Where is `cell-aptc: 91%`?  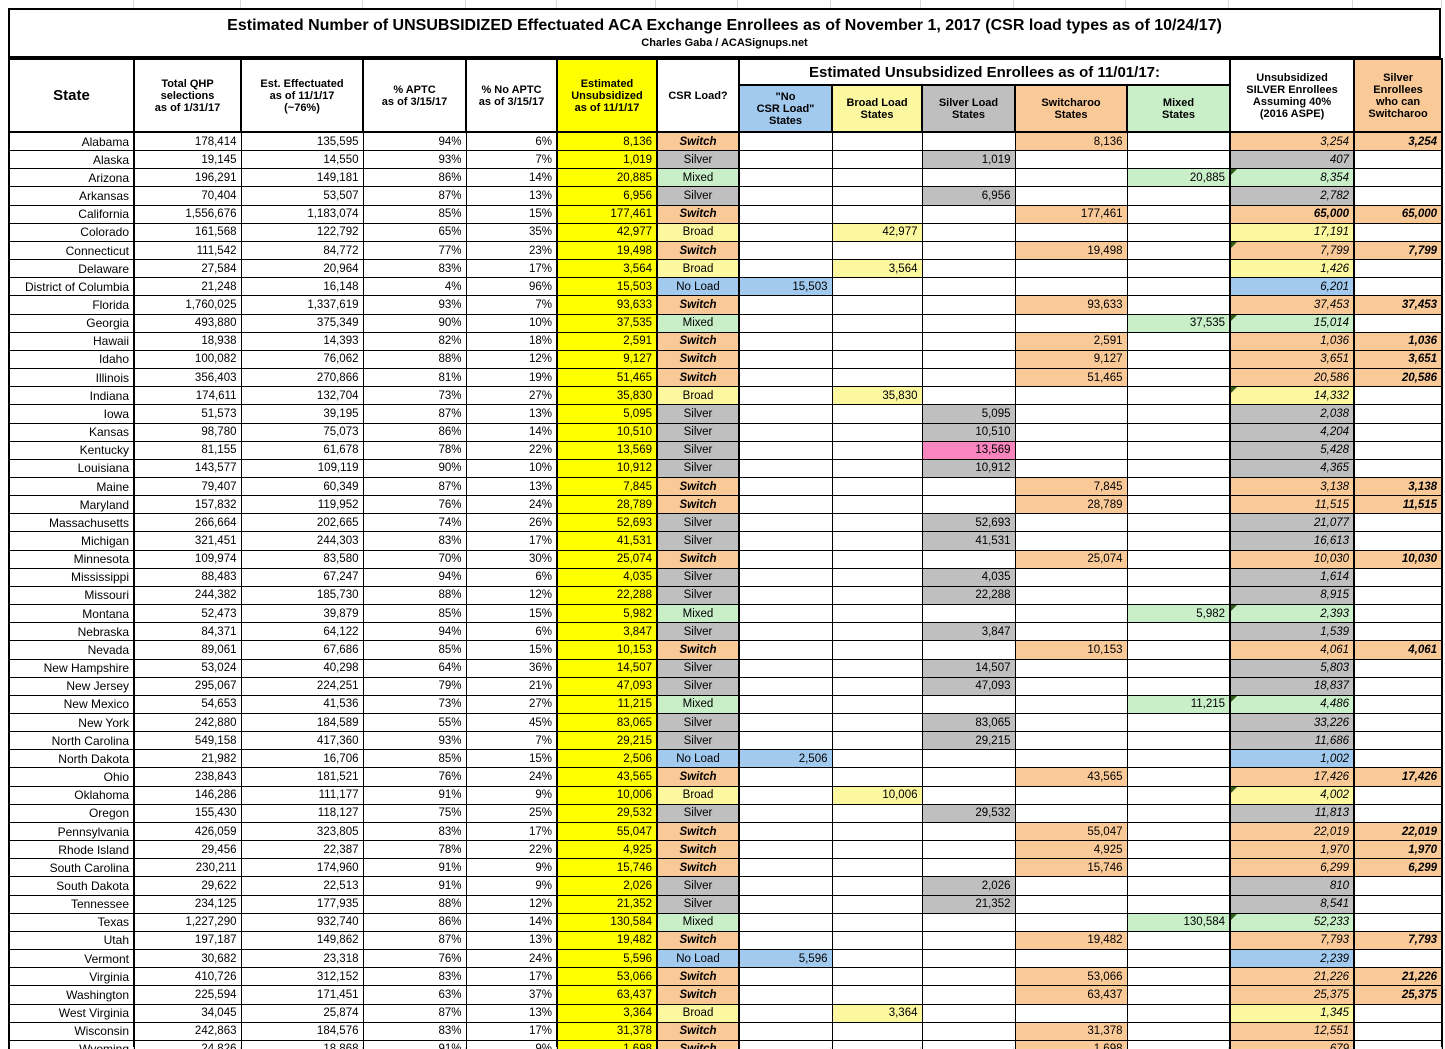
cell-aptc: 91% is located at coordinates (414, 795).